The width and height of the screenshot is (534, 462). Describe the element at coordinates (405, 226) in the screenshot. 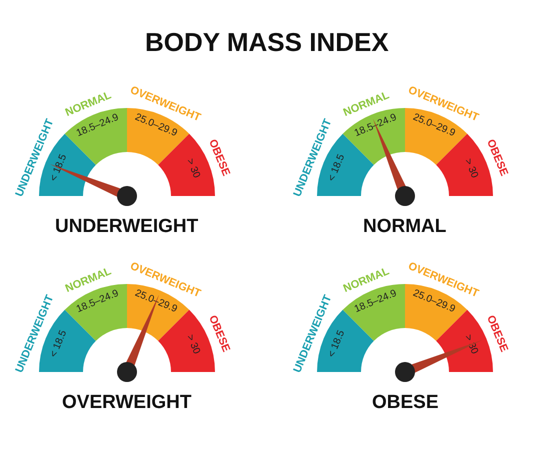

I see `text: NORMAL` at that location.